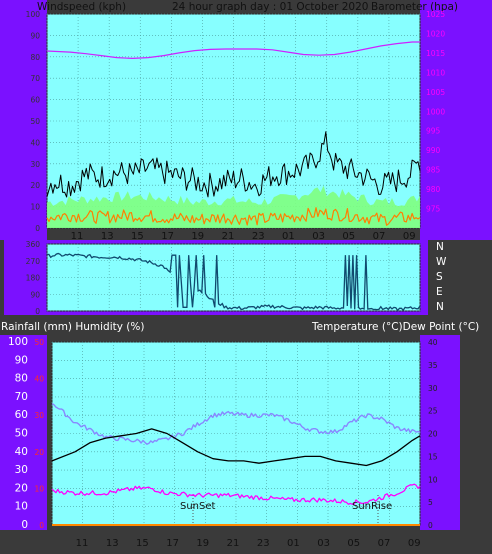 The height and width of the screenshot is (554, 492). I want to click on direction-line, so click(233, 282).